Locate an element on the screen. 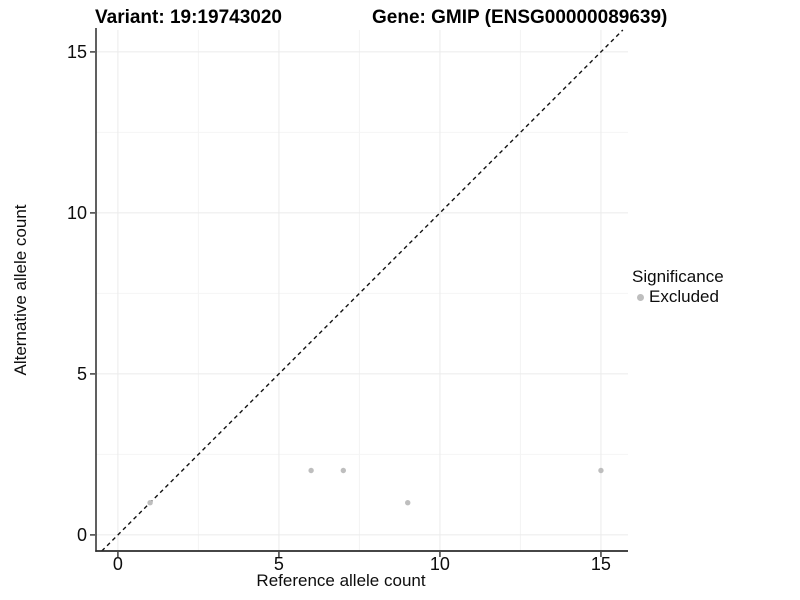 This screenshot has height=600, width=800. plot-title-variant: Variant: 19:19743020 is located at coordinates (188, 17).